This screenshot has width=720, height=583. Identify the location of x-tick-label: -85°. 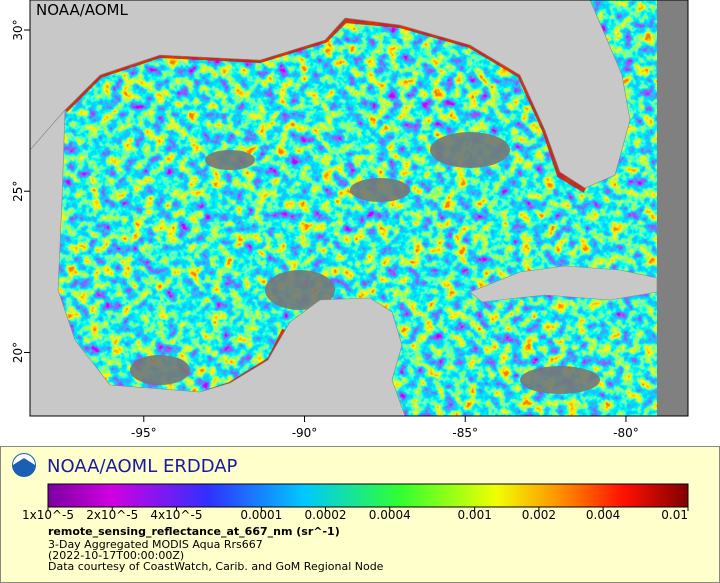
(465, 433).